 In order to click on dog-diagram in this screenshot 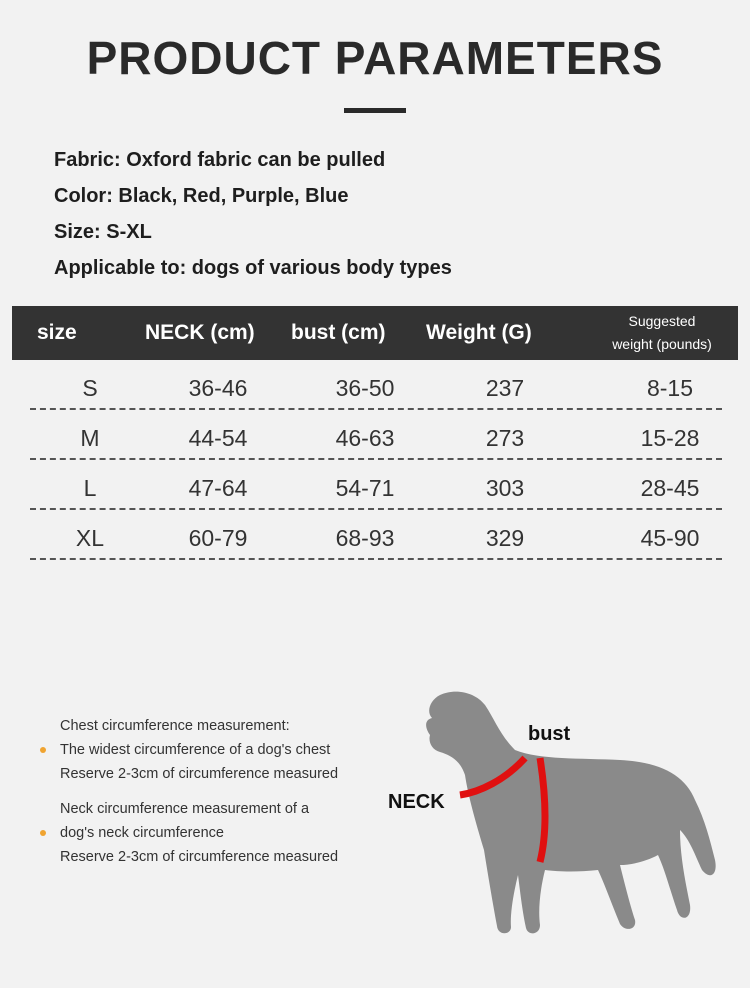, I will do `click(571, 812)`.